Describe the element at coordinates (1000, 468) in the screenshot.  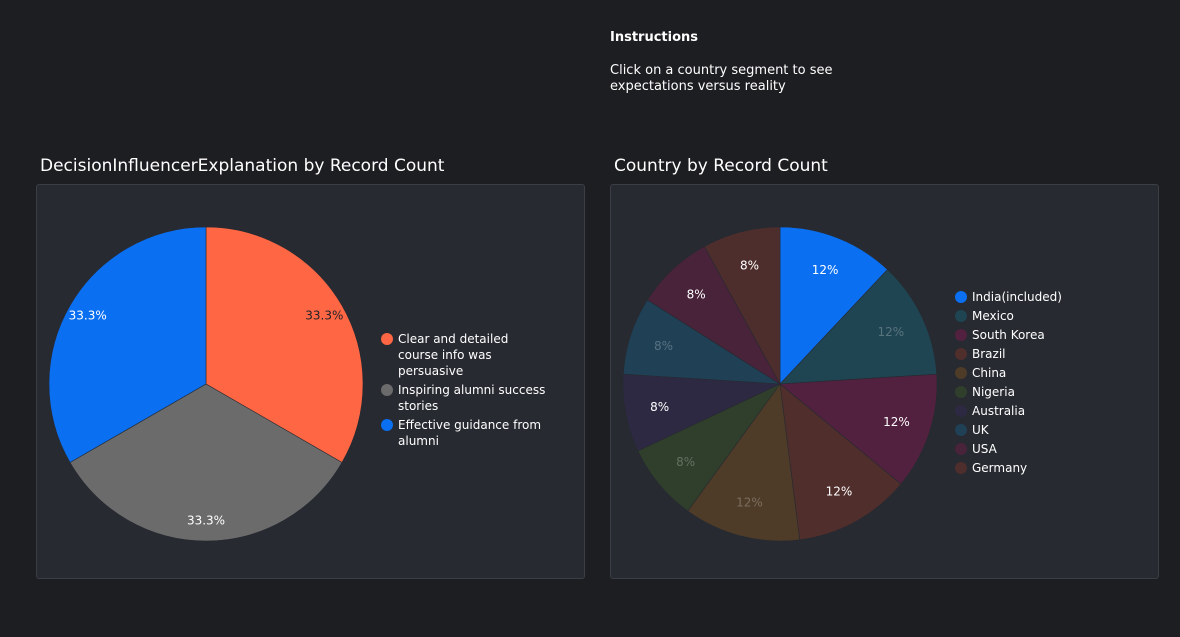
I see `legend-label: Germany` at that location.